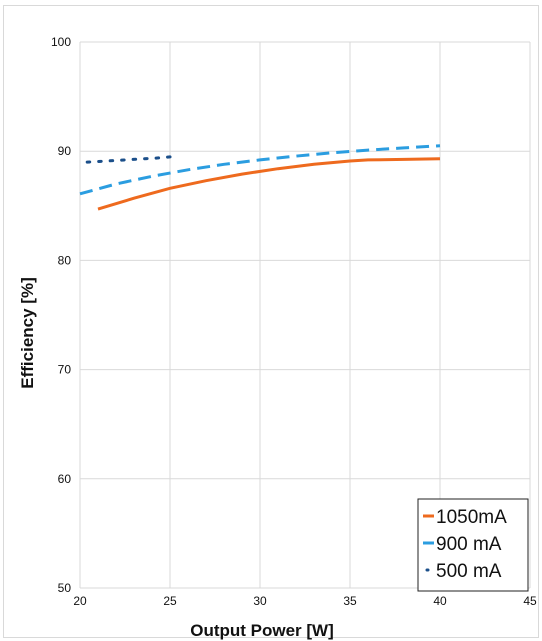 The image size is (542, 641). Describe the element at coordinates (61, 315) in the screenshot. I see `y-tick-labels: 50 60 70 80 90 100` at that location.